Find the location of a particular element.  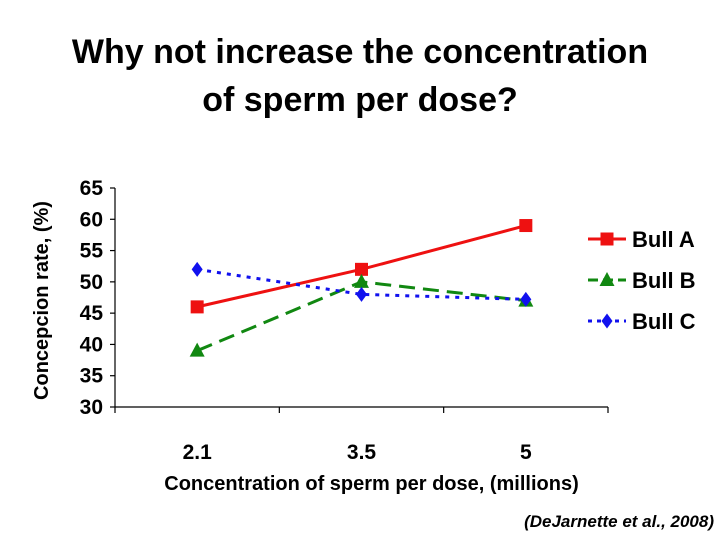

legend-label: Bull A is located at coordinates (663, 239).